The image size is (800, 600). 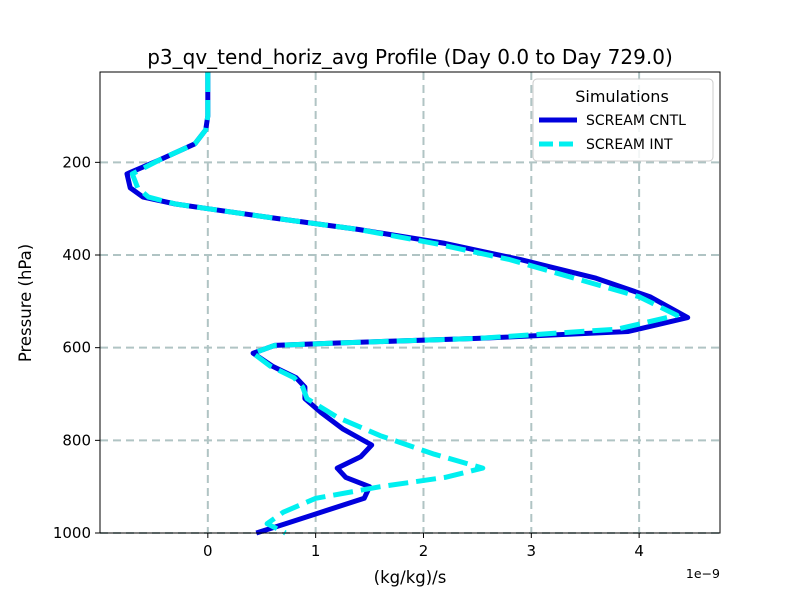 What do you see at coordinates (76, 255) in the screenshot?
I see `y-tick-label: 400` at bounding box center [76, 255].